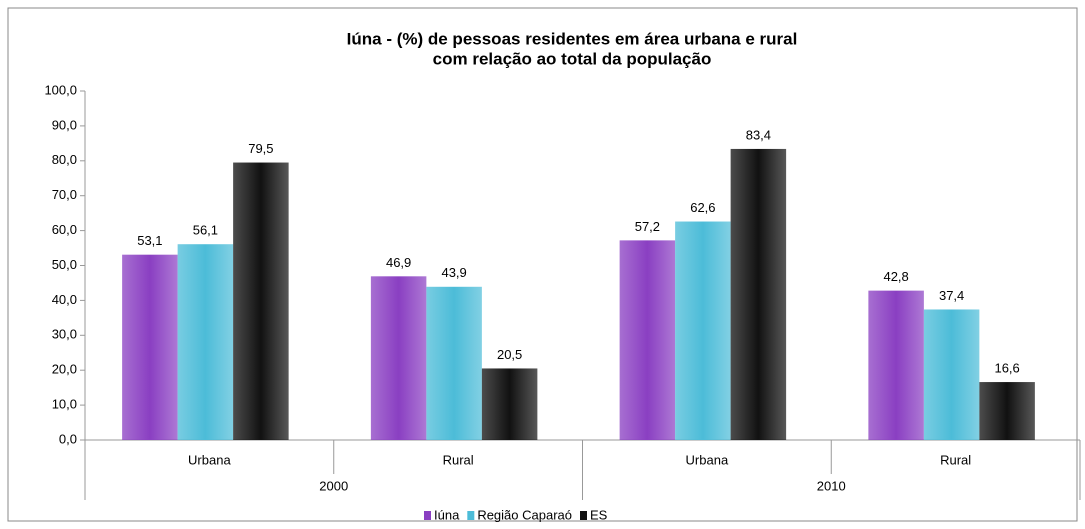 This screenshot has width=1085, height=529. I want to click on data-label: 20,5, so click(509, 354).